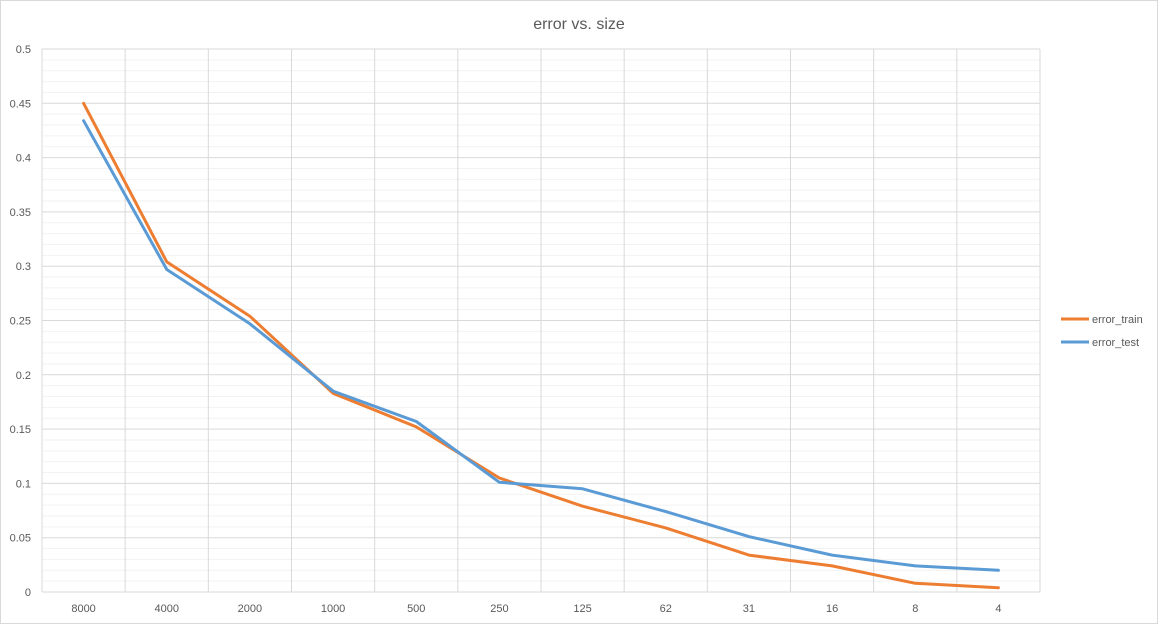 The width and height of the screenshot is (1158, 628). Describe the element at coordinates (579, 24) in the screenshot. I see `chart-title: error vs. size` at that location.